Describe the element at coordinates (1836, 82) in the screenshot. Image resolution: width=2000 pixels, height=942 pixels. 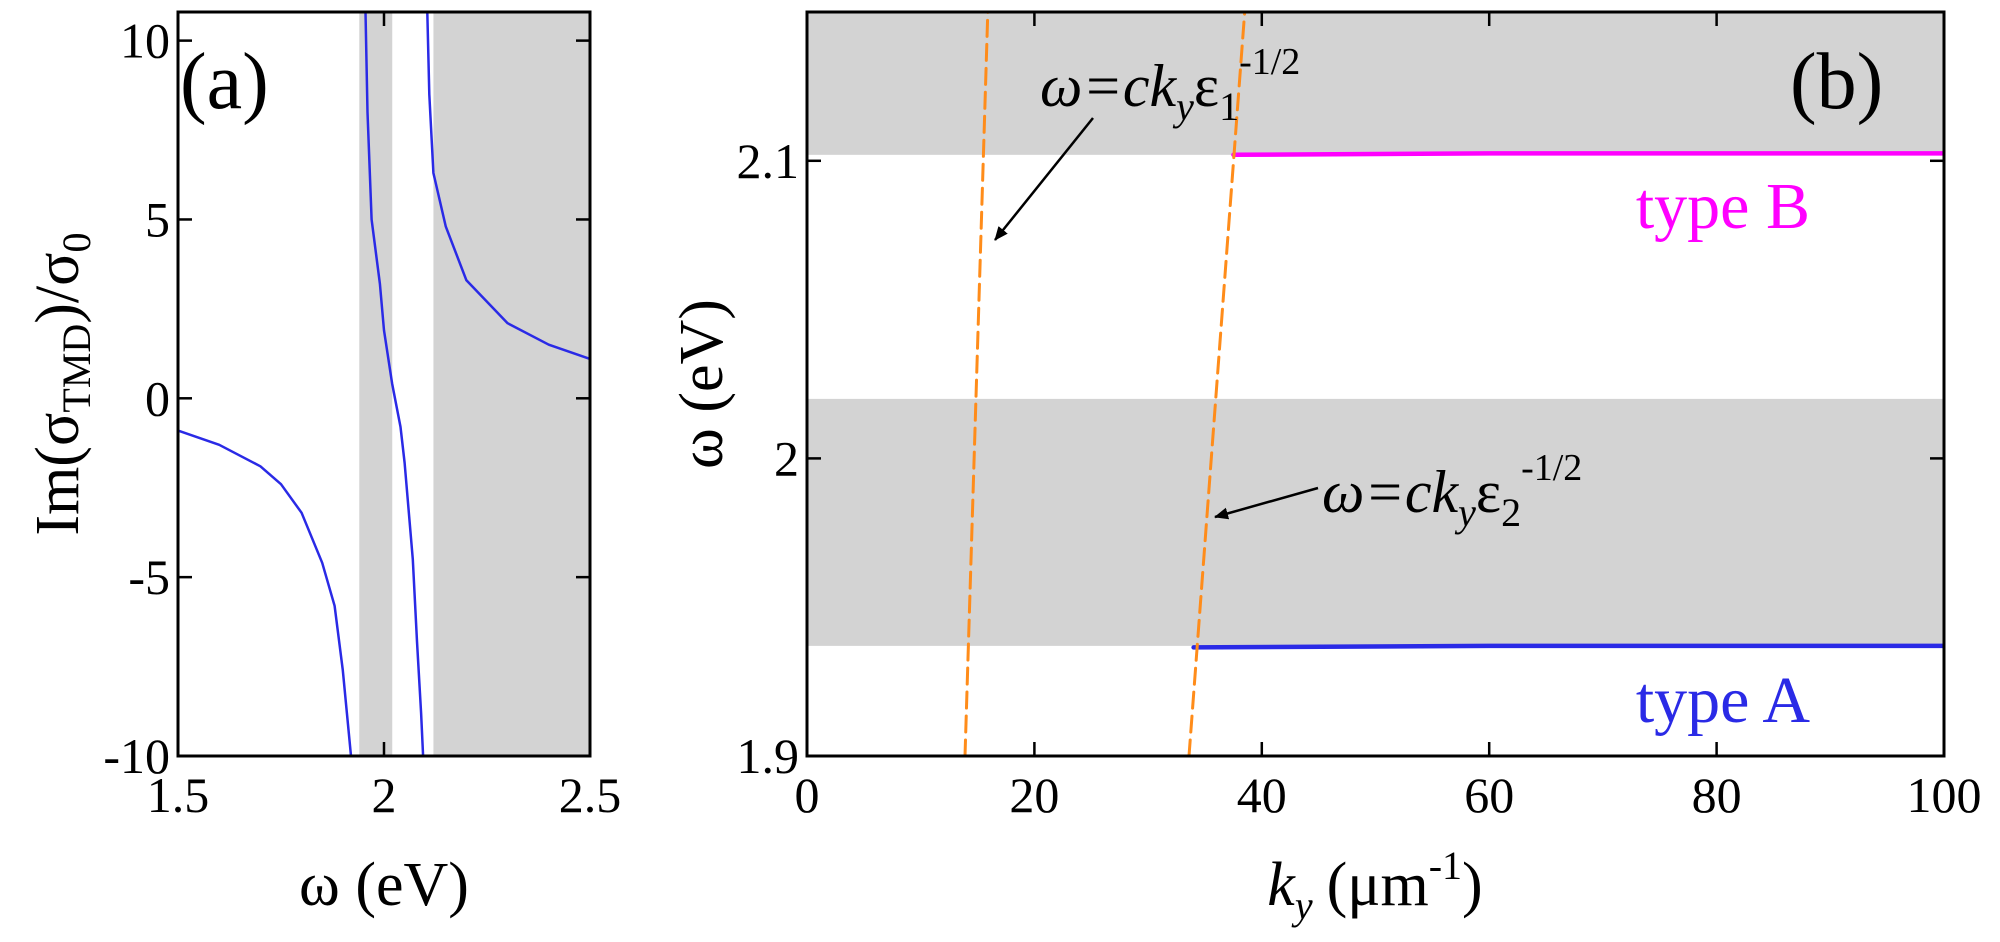
I see `panel-b-label: (b)` at that location.